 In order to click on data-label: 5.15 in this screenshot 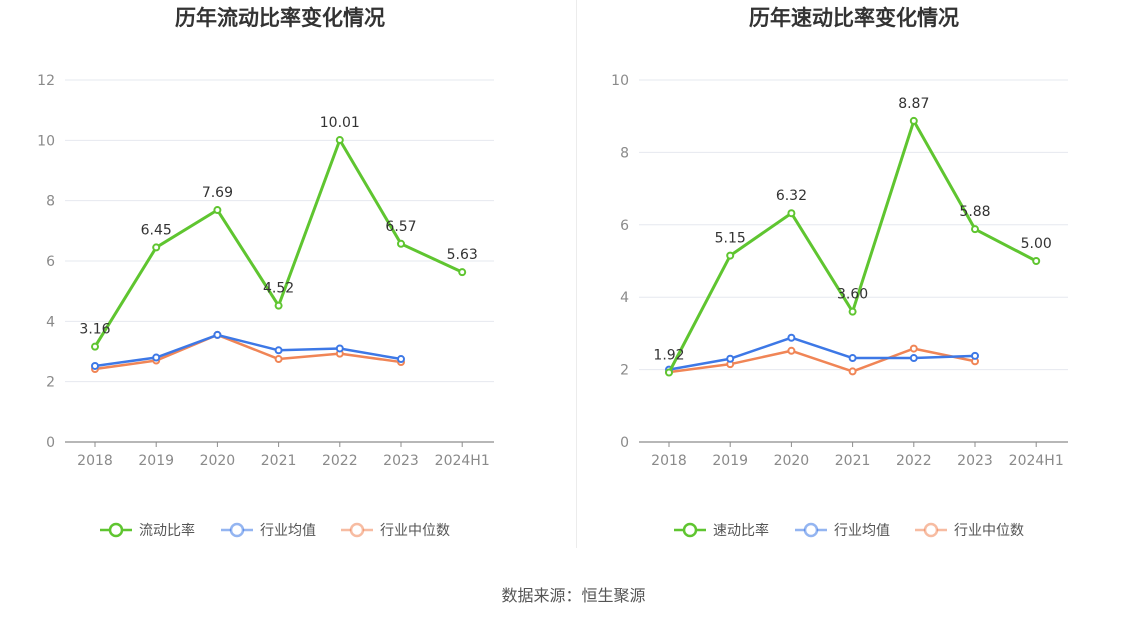, I will do `click(730, 239)`.